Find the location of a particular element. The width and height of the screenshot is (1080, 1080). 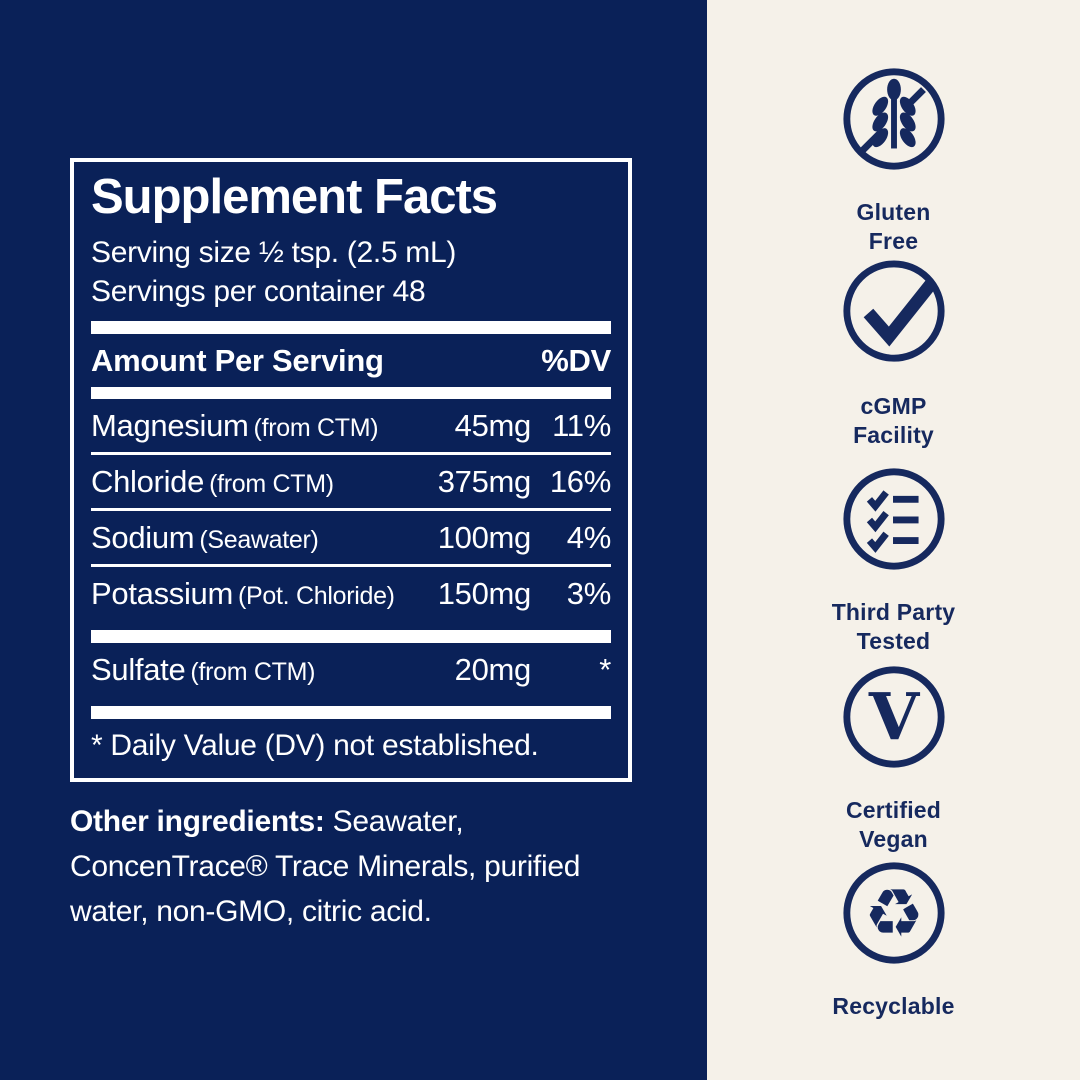

badge-cgmp-facility: cGMP Facility is located at coordinates (893, 354).